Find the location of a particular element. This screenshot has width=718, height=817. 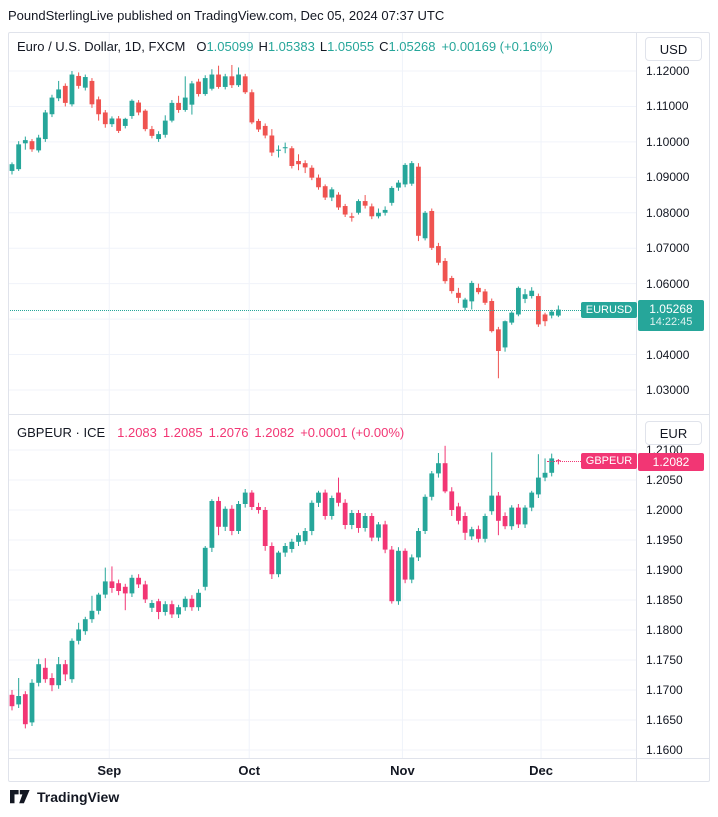

time-axis: Sep Oct Nov Dec is located at coordinates (359, 770).